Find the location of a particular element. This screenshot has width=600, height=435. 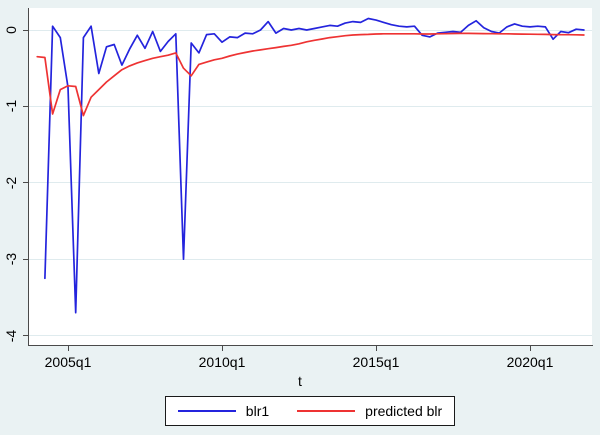

legend-label-predicted-blr: predicted blr is located at coordinates (404, 411).